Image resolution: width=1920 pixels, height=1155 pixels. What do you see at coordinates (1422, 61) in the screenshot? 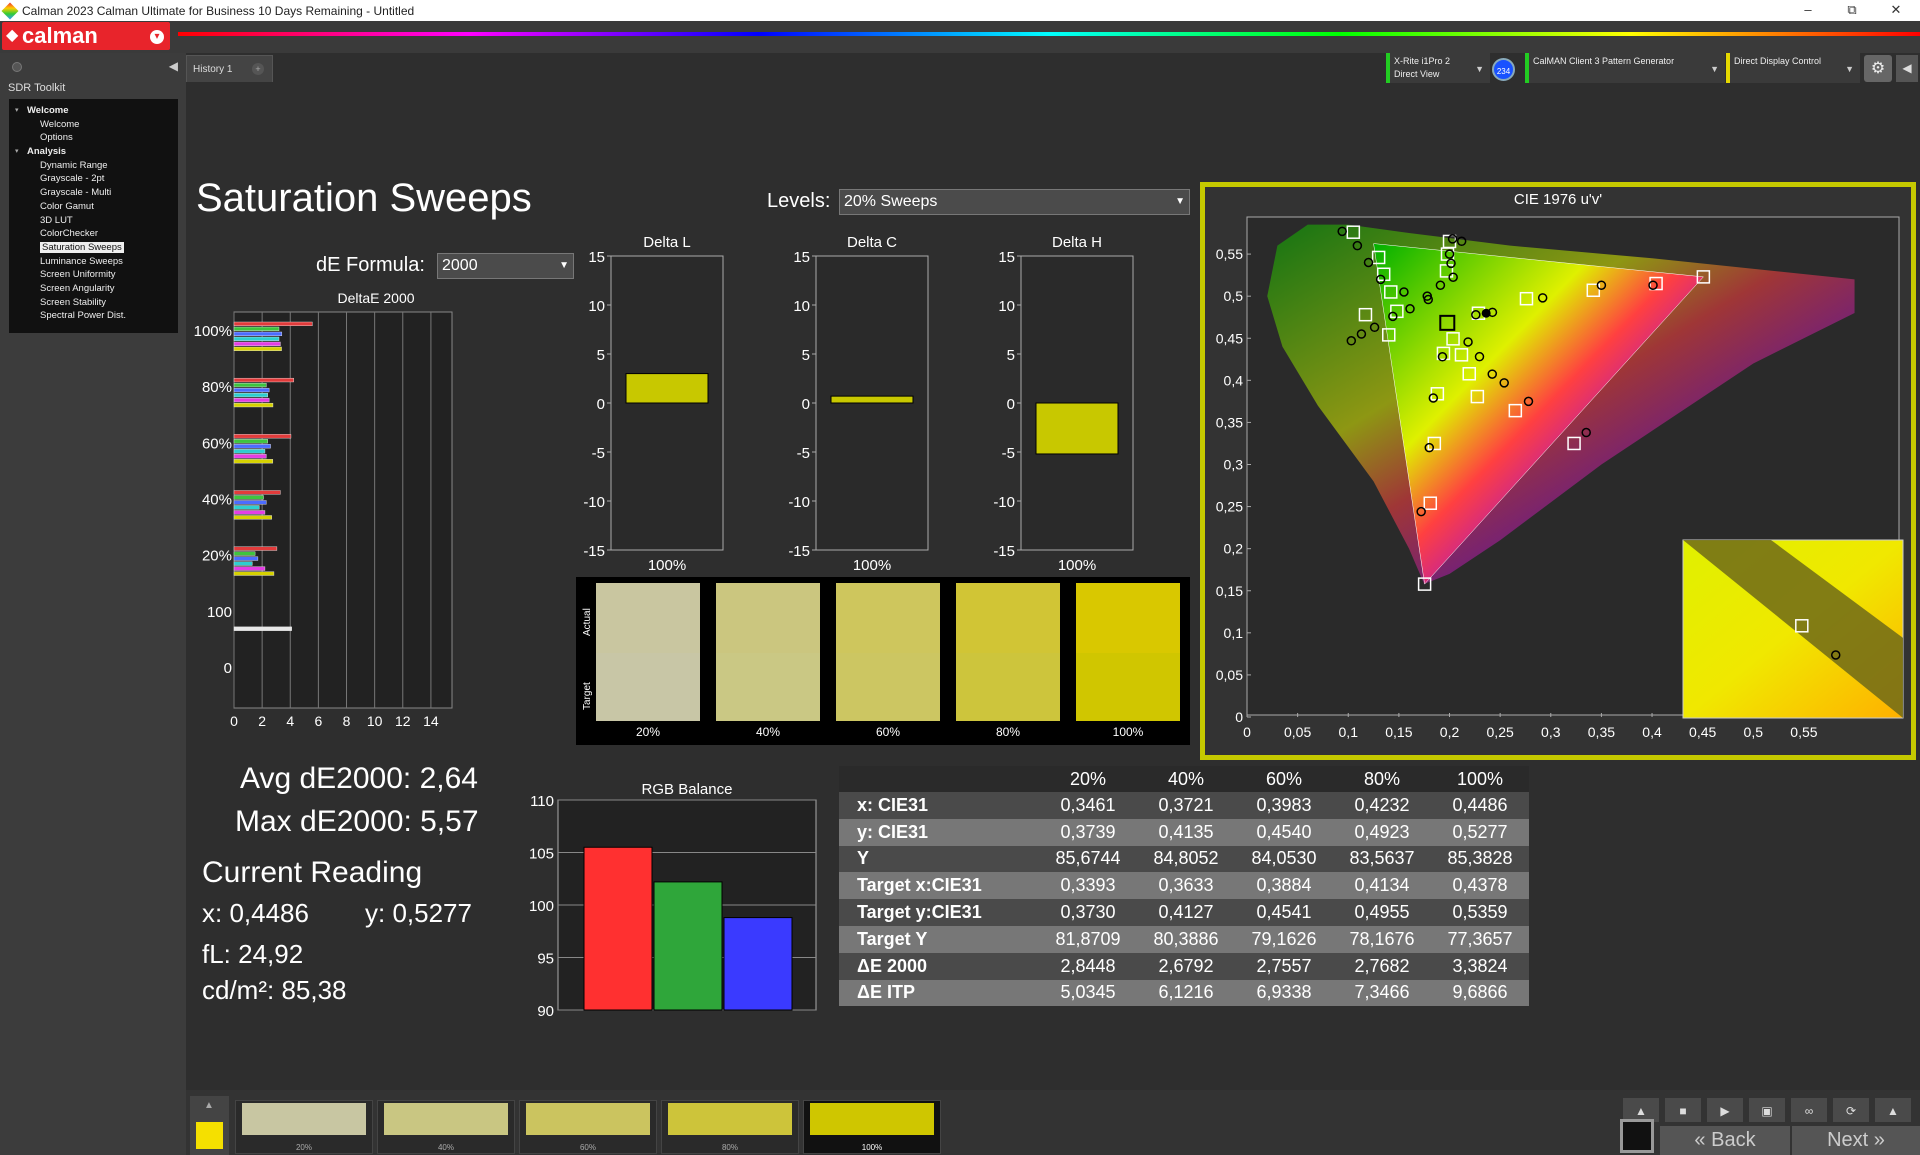
I see `meter-name: X-Rite i1Pro 2` at bounding box center [1422, 61].